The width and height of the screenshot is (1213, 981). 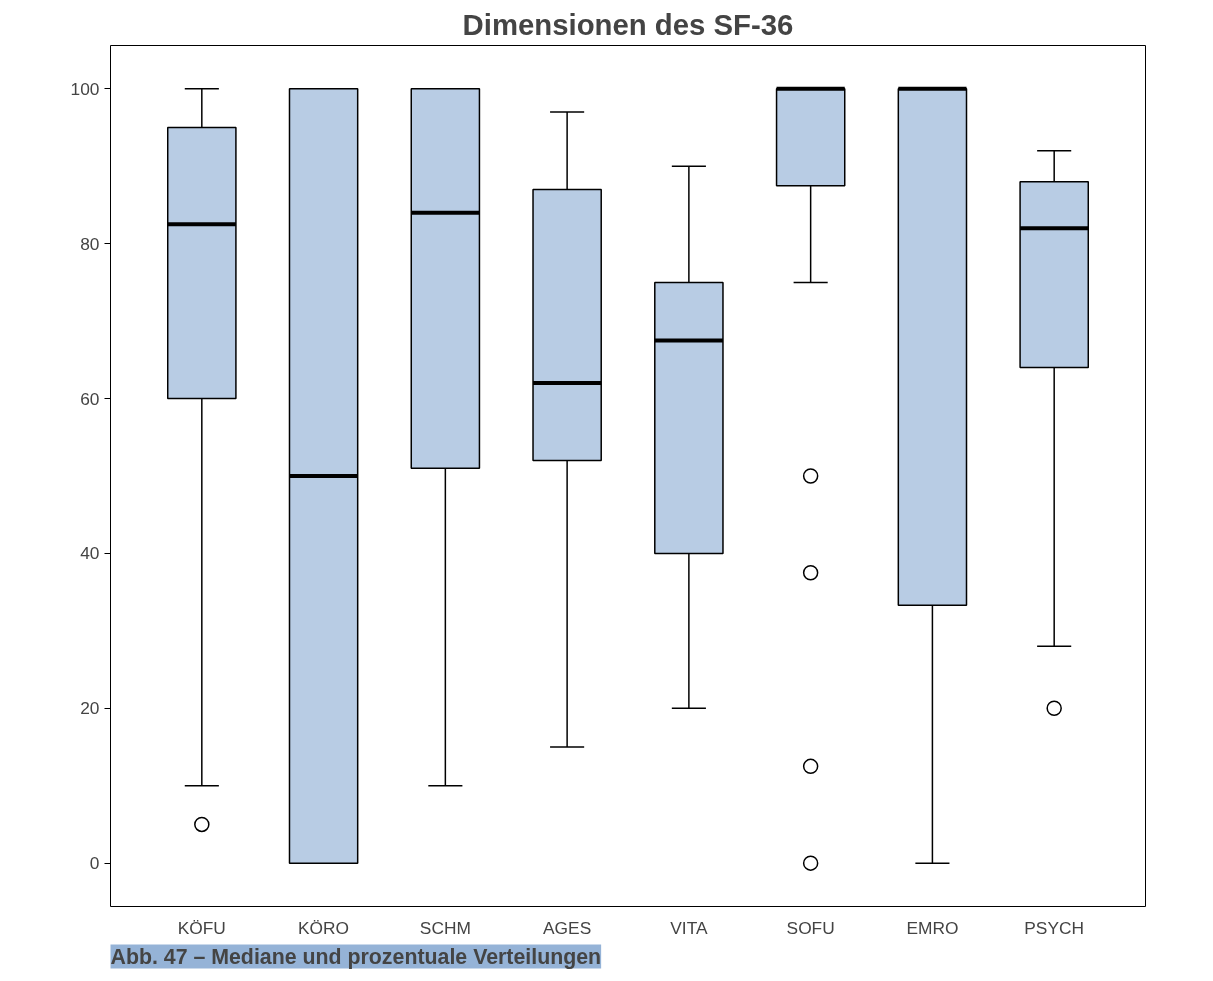 What do you see at coordinates (1054, 927) in the screenshot?
I see `x-tick-label: PSYCH` at bounding box center [1054, 927].